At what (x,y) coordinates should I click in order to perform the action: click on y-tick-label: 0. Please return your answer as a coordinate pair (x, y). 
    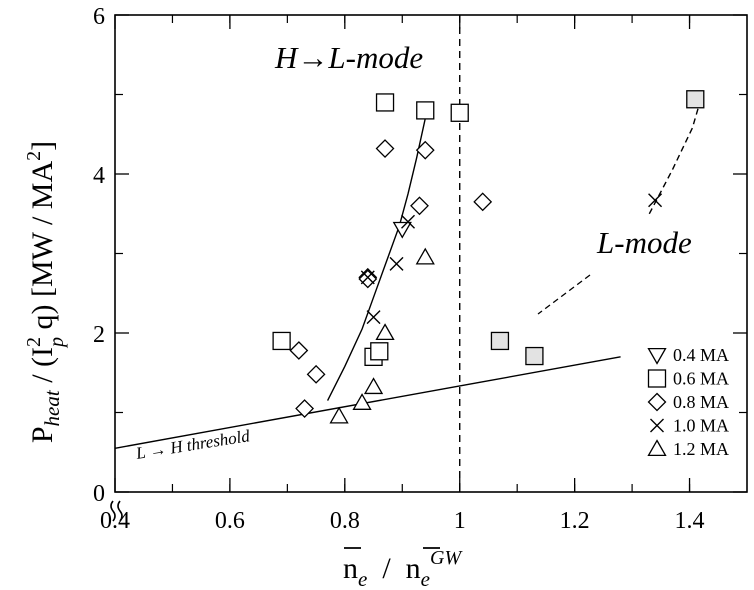
    Looking at the image, I should click on (99, 494).